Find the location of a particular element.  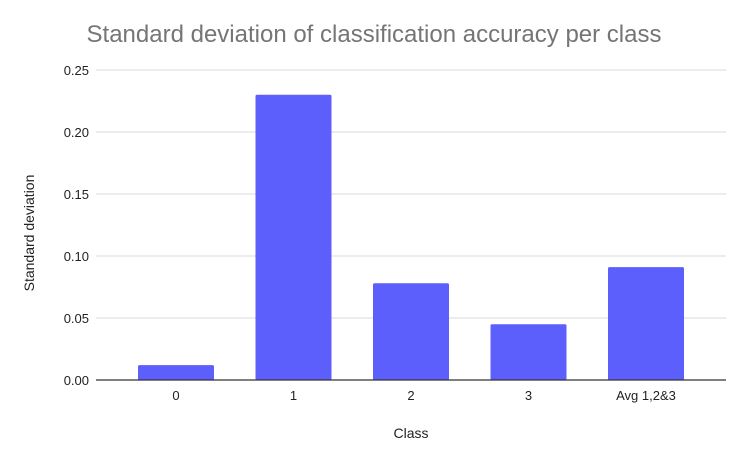

y-tick-label: 0.10 is located at coordinates (76, 256).